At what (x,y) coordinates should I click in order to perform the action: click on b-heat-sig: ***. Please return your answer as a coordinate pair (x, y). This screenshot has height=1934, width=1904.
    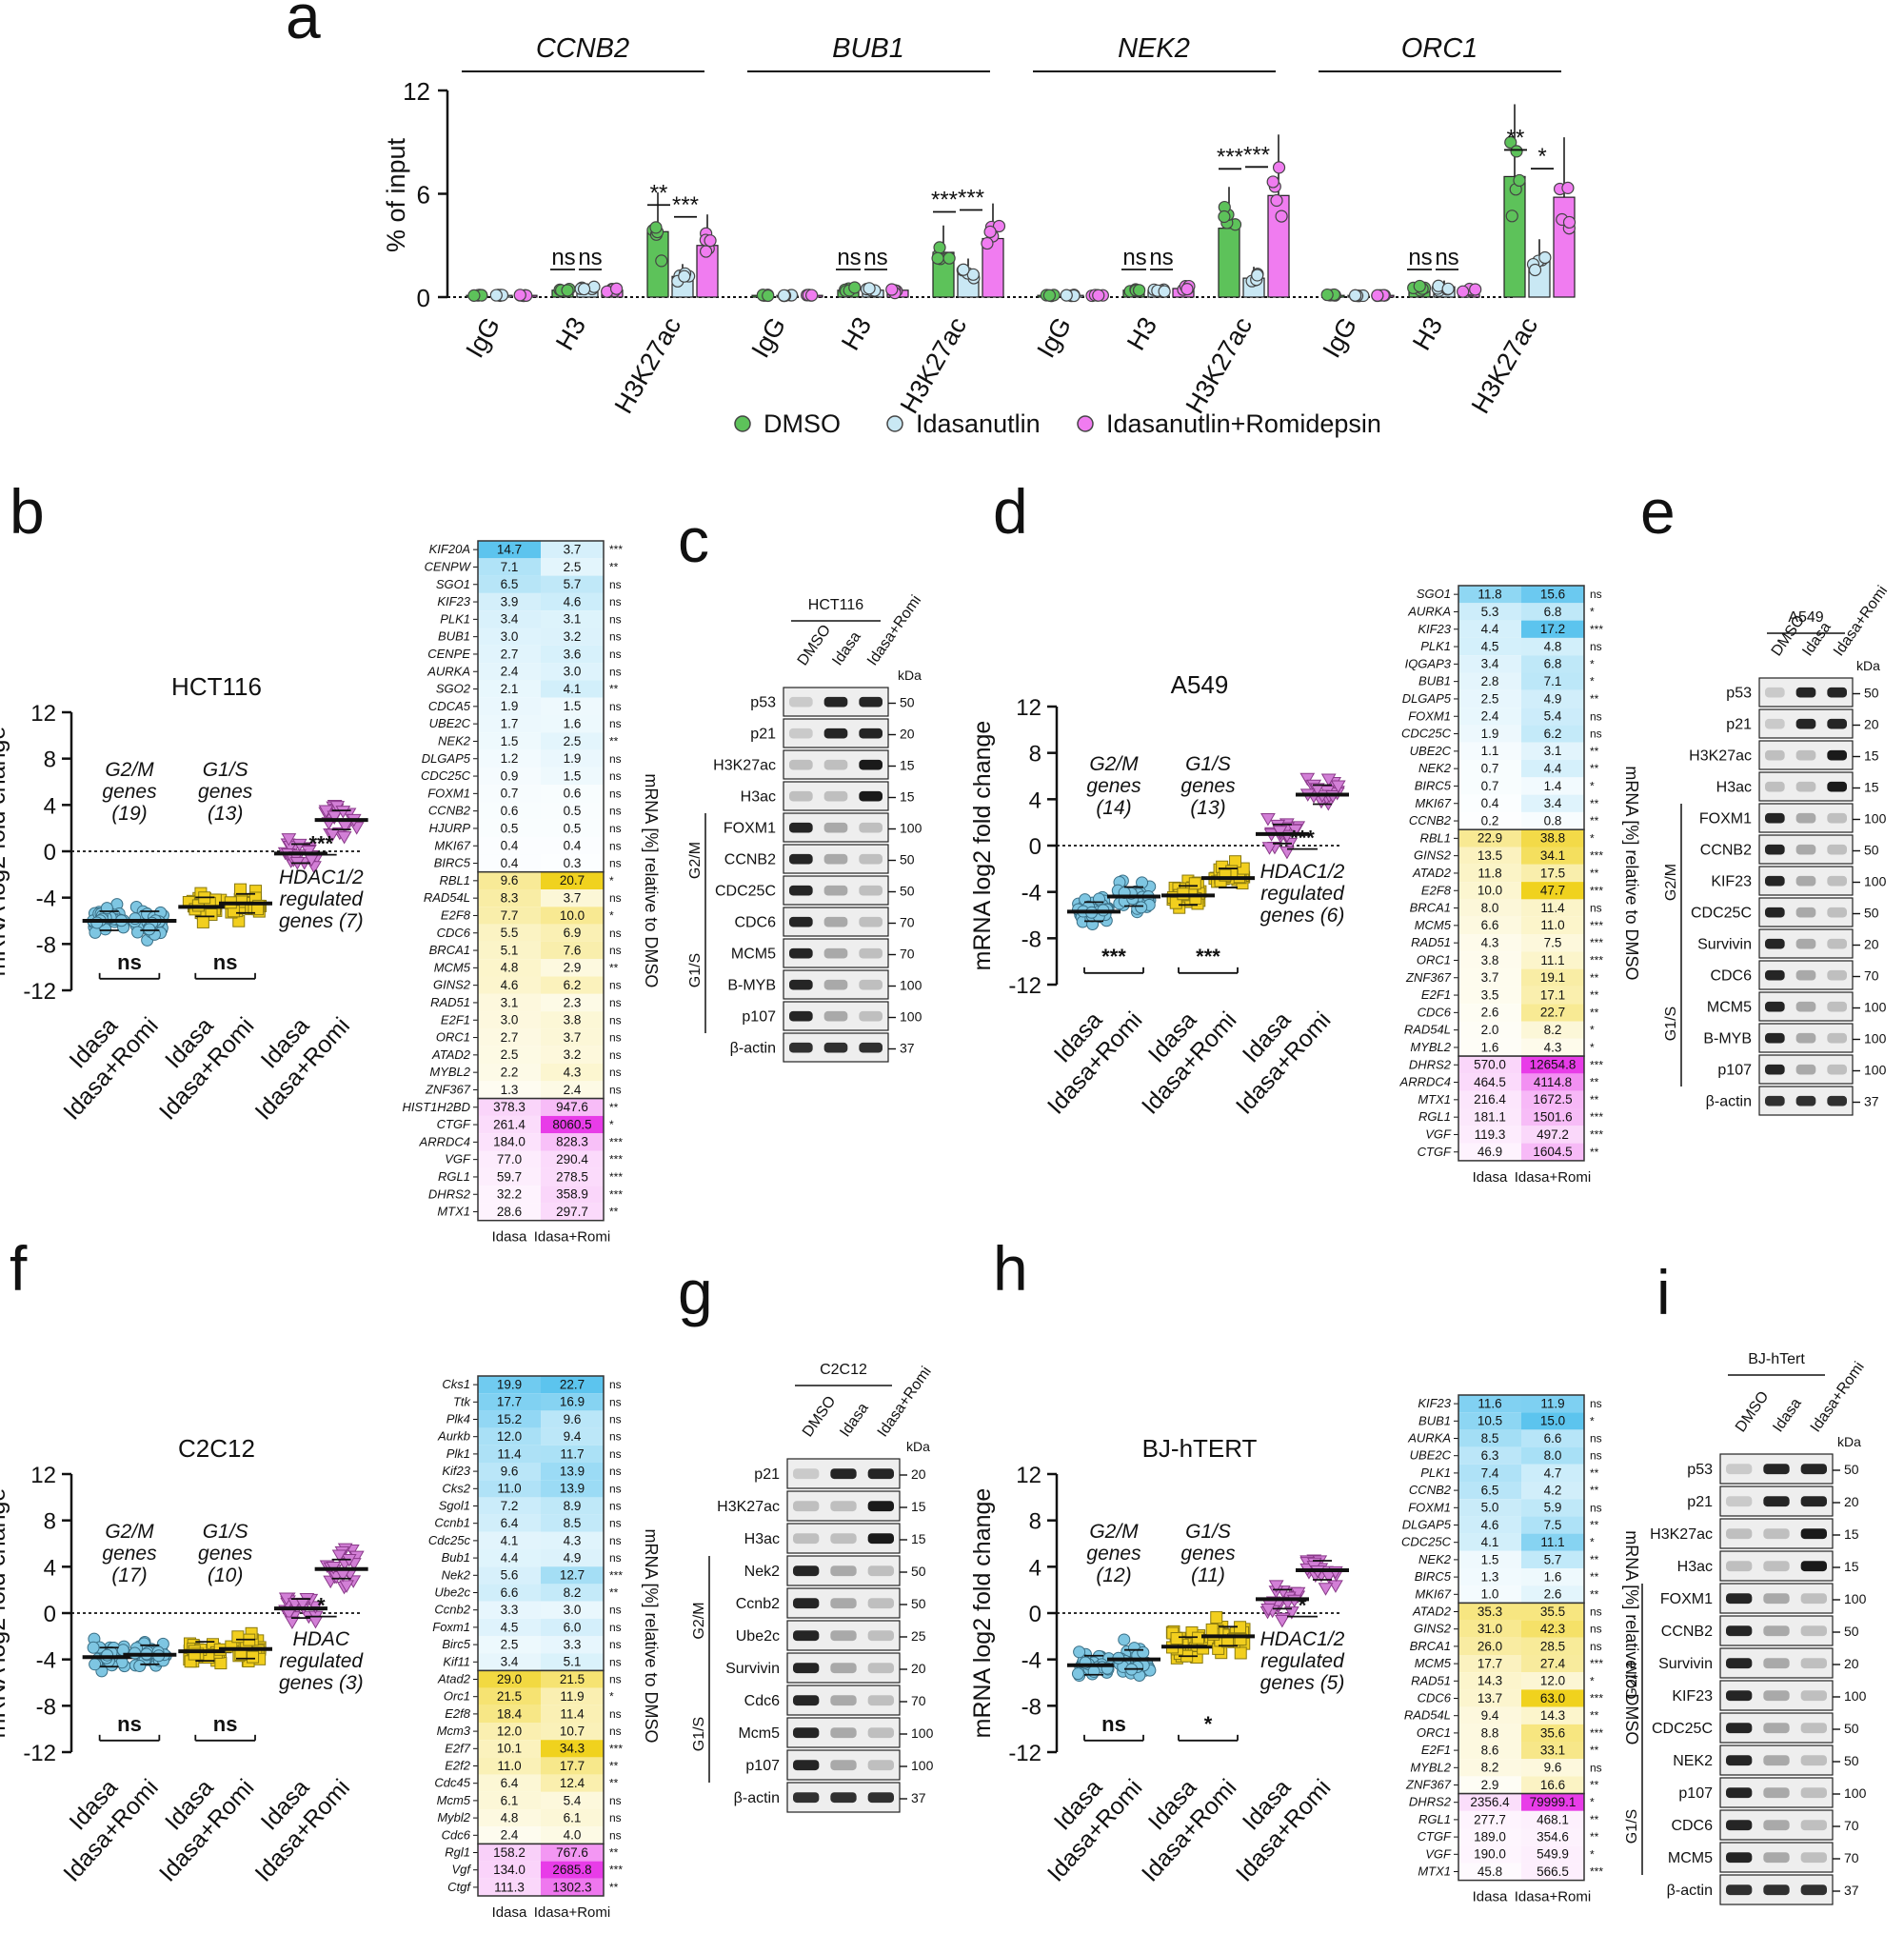
    Looking at the image, I should click on (616, 550).